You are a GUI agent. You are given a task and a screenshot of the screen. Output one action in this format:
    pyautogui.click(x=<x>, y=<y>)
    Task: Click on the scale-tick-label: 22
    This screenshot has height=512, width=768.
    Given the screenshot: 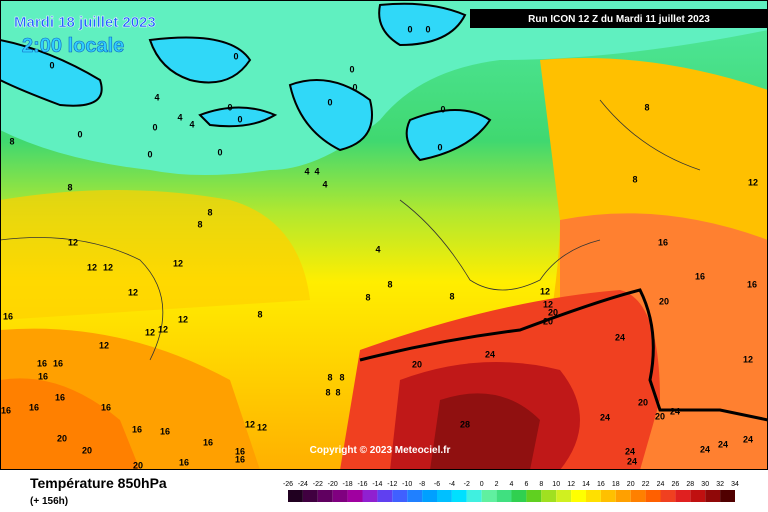 What is the action you would take?
    pyautogui.click(x=646, y=484)
    